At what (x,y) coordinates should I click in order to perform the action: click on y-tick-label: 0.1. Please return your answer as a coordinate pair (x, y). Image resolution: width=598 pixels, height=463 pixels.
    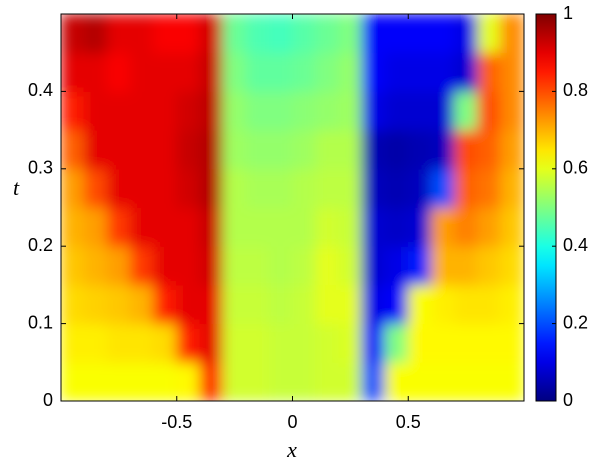
    Looking at the image, I should click on (40, 322).